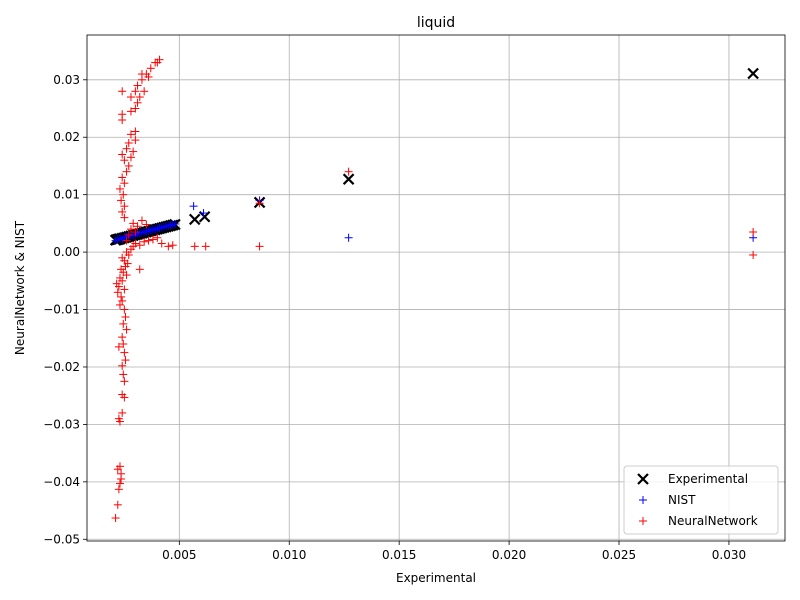 This screenshot has height=600, width=800. Describe the element at coordinates (729, 555) in the screenshot. I see `x-tick-label: 0.030` at that location.